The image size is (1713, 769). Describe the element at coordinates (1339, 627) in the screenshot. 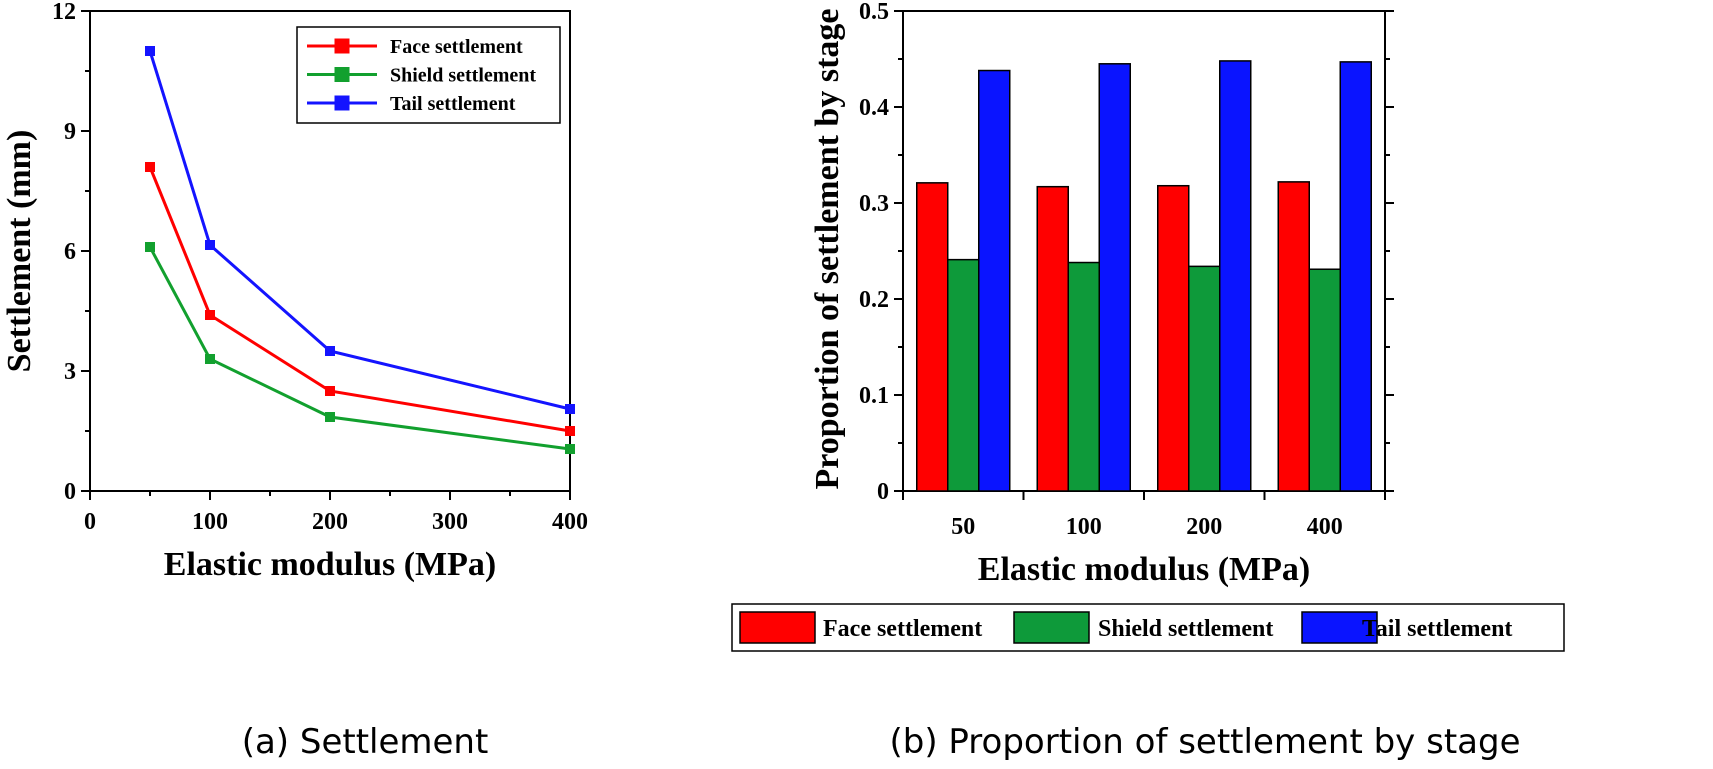

I see `legend-swatch-tail-settlement` at that location.